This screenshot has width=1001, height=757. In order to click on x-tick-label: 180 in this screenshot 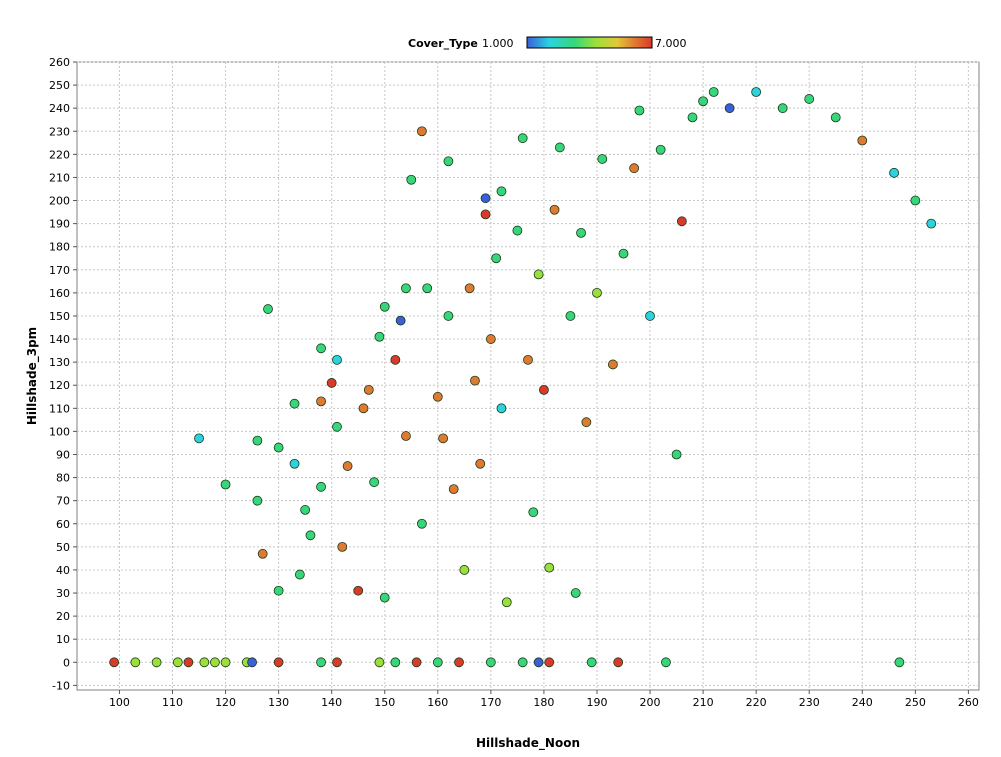, I will do `click(543, 702)`.